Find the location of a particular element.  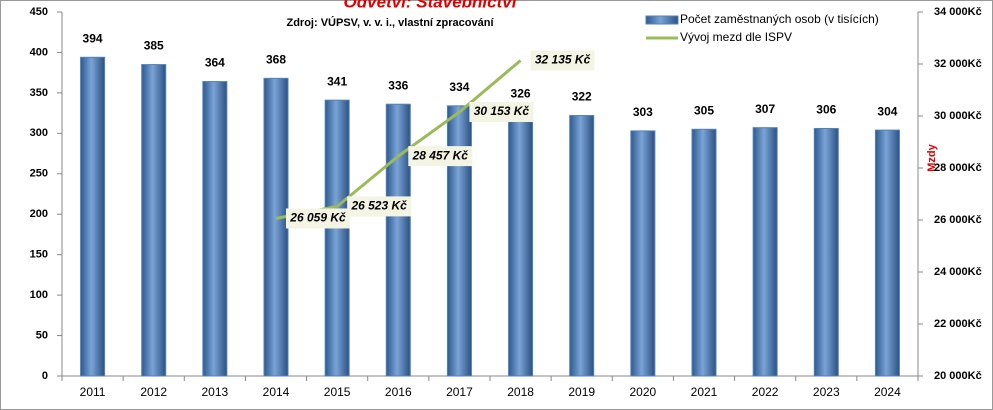

legend-label: Vývoj mezd dle ISPV is located at coordinates (736, 37).